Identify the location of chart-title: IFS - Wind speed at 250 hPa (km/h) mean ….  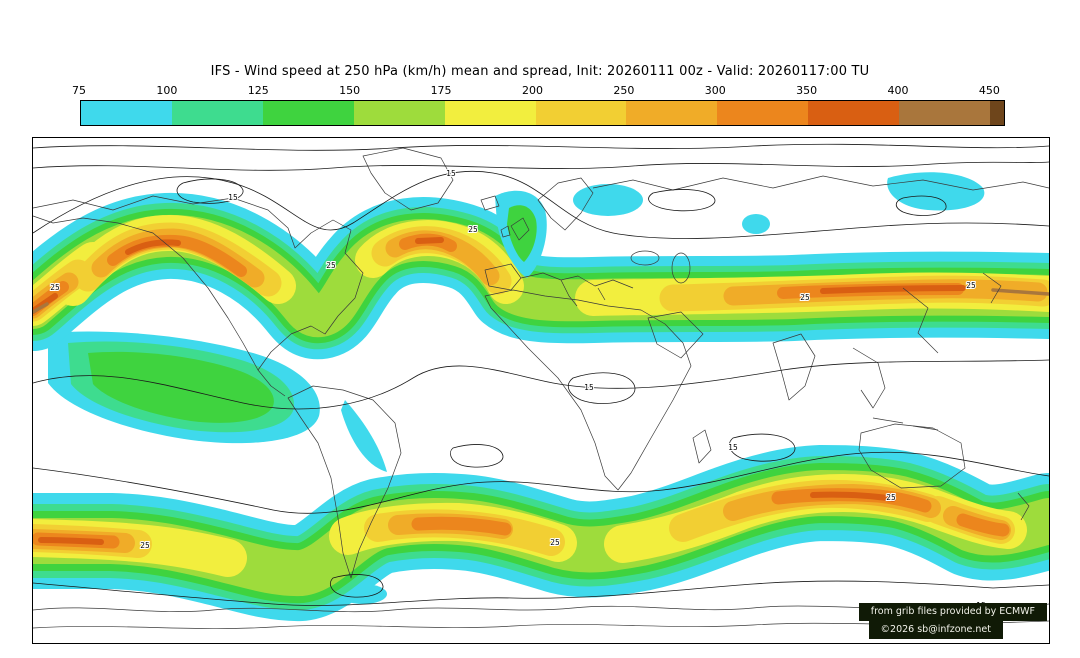
(540, 71).